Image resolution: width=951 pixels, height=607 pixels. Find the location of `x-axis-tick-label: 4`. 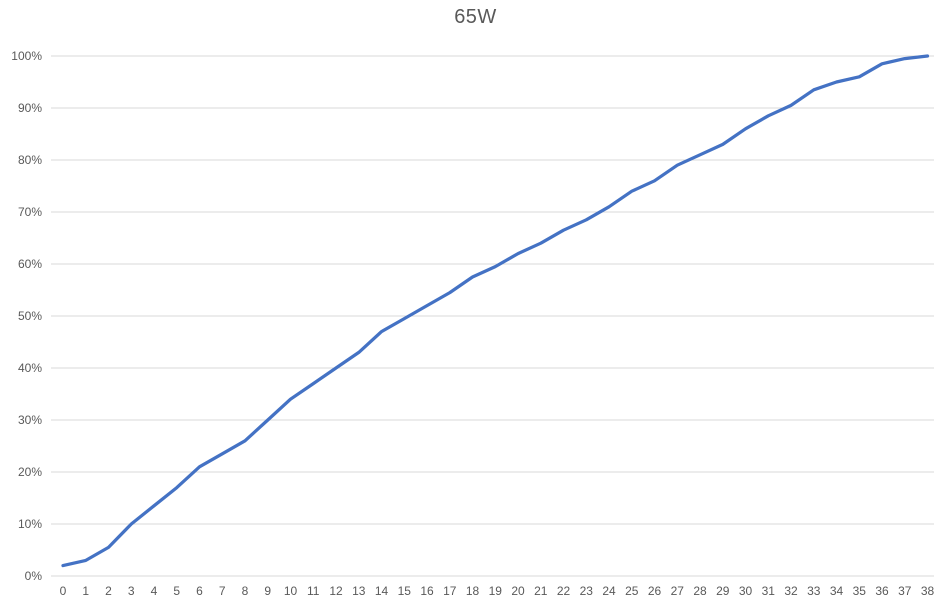

x-axis-tick-label: 4 is located at coordinates (154, 591).